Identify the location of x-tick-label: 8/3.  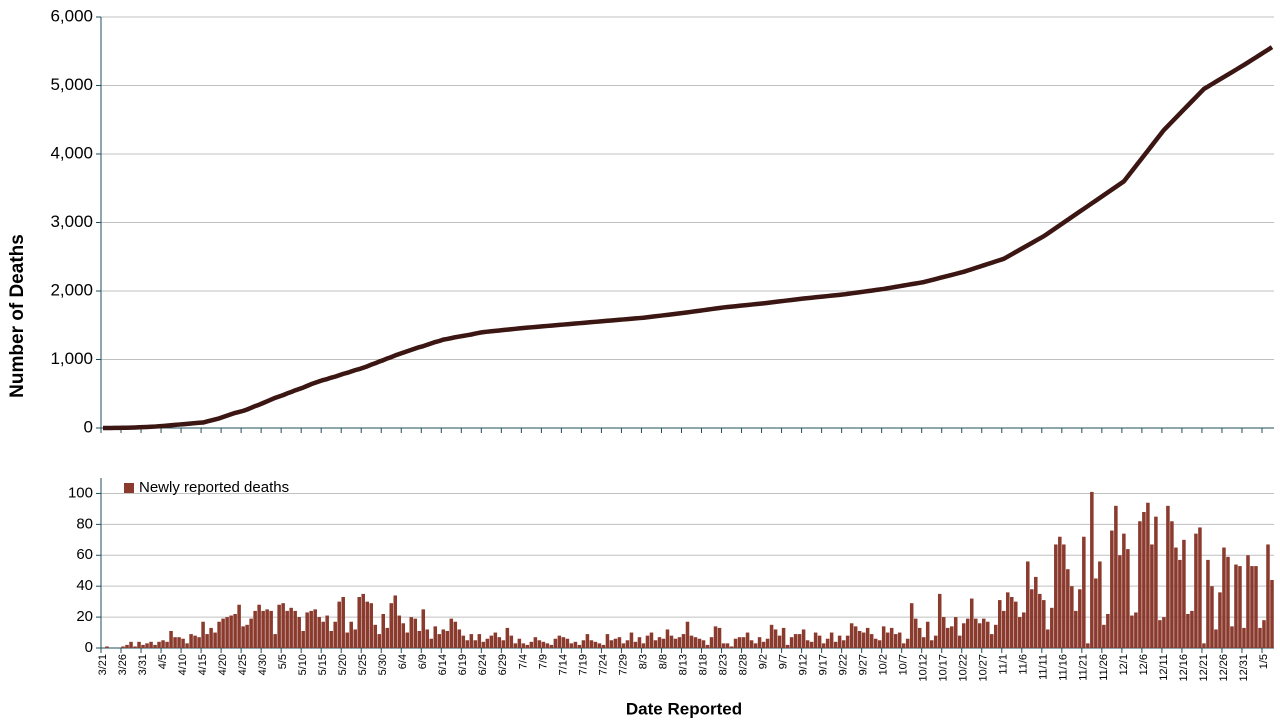
(643, 661).